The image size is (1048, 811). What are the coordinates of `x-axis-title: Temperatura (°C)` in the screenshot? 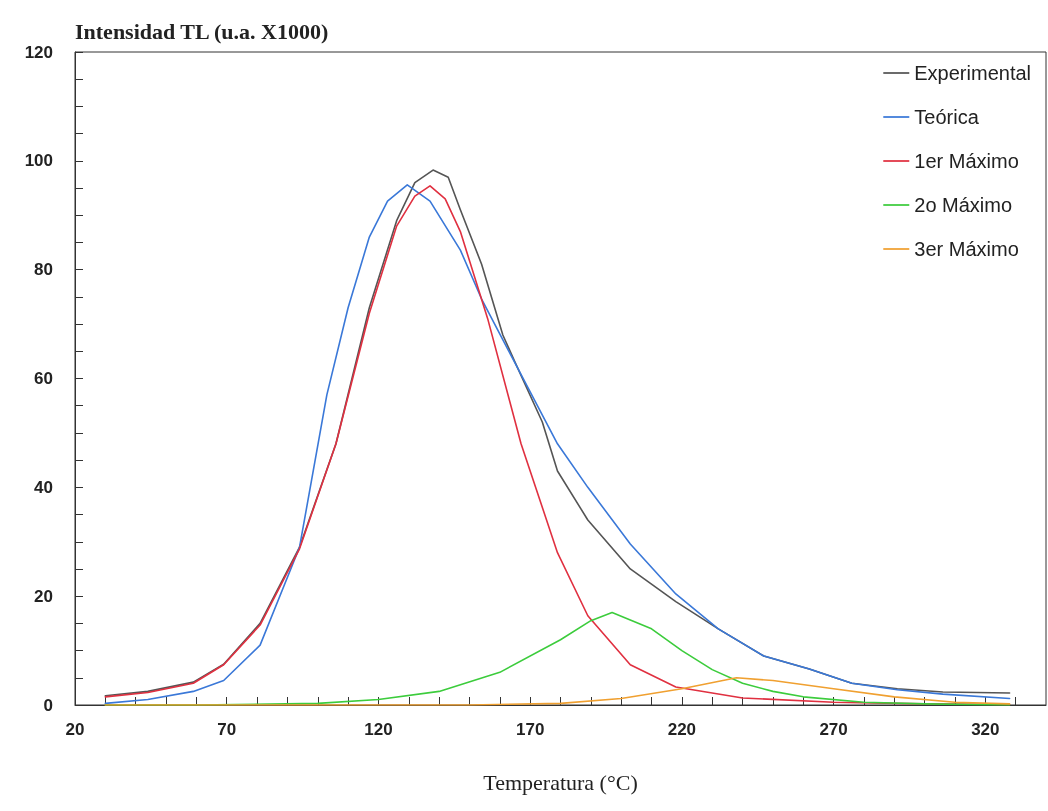 It's located at (560, 782).